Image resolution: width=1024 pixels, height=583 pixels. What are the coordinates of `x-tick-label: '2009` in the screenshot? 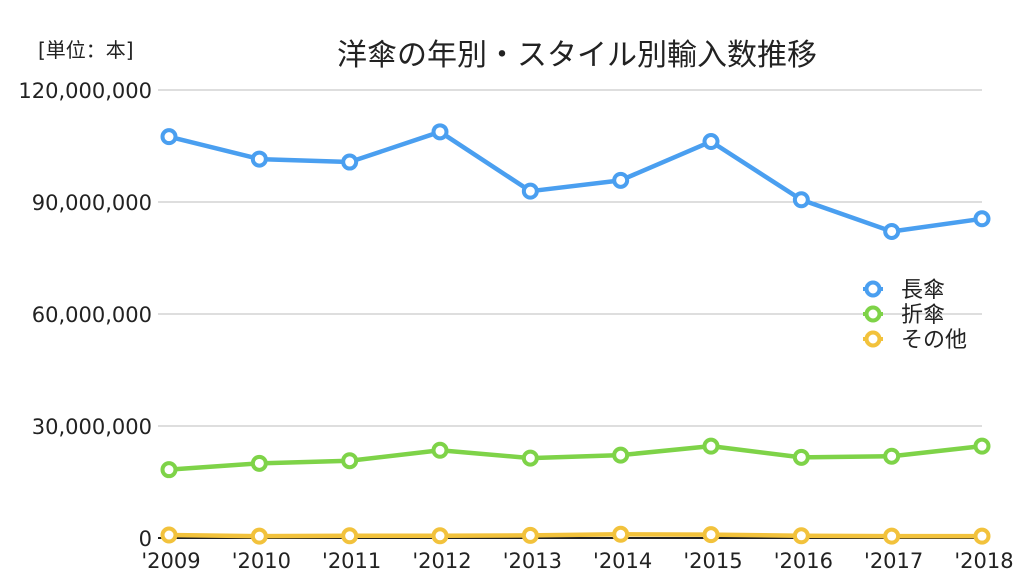 It's located at (170, 561).